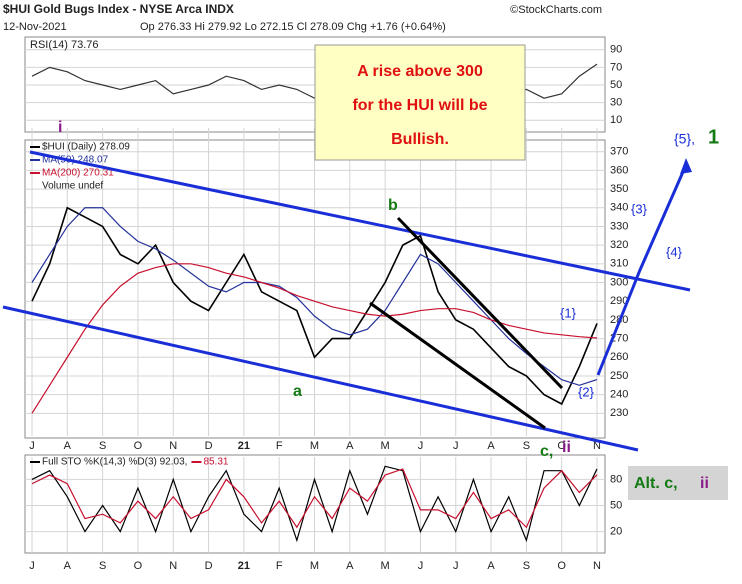 The image size is (742, 584). What do you see at coordinates (619, 245) in the screenshot?
I see `y-tick-label: 320` at bounding box center [619, 245].